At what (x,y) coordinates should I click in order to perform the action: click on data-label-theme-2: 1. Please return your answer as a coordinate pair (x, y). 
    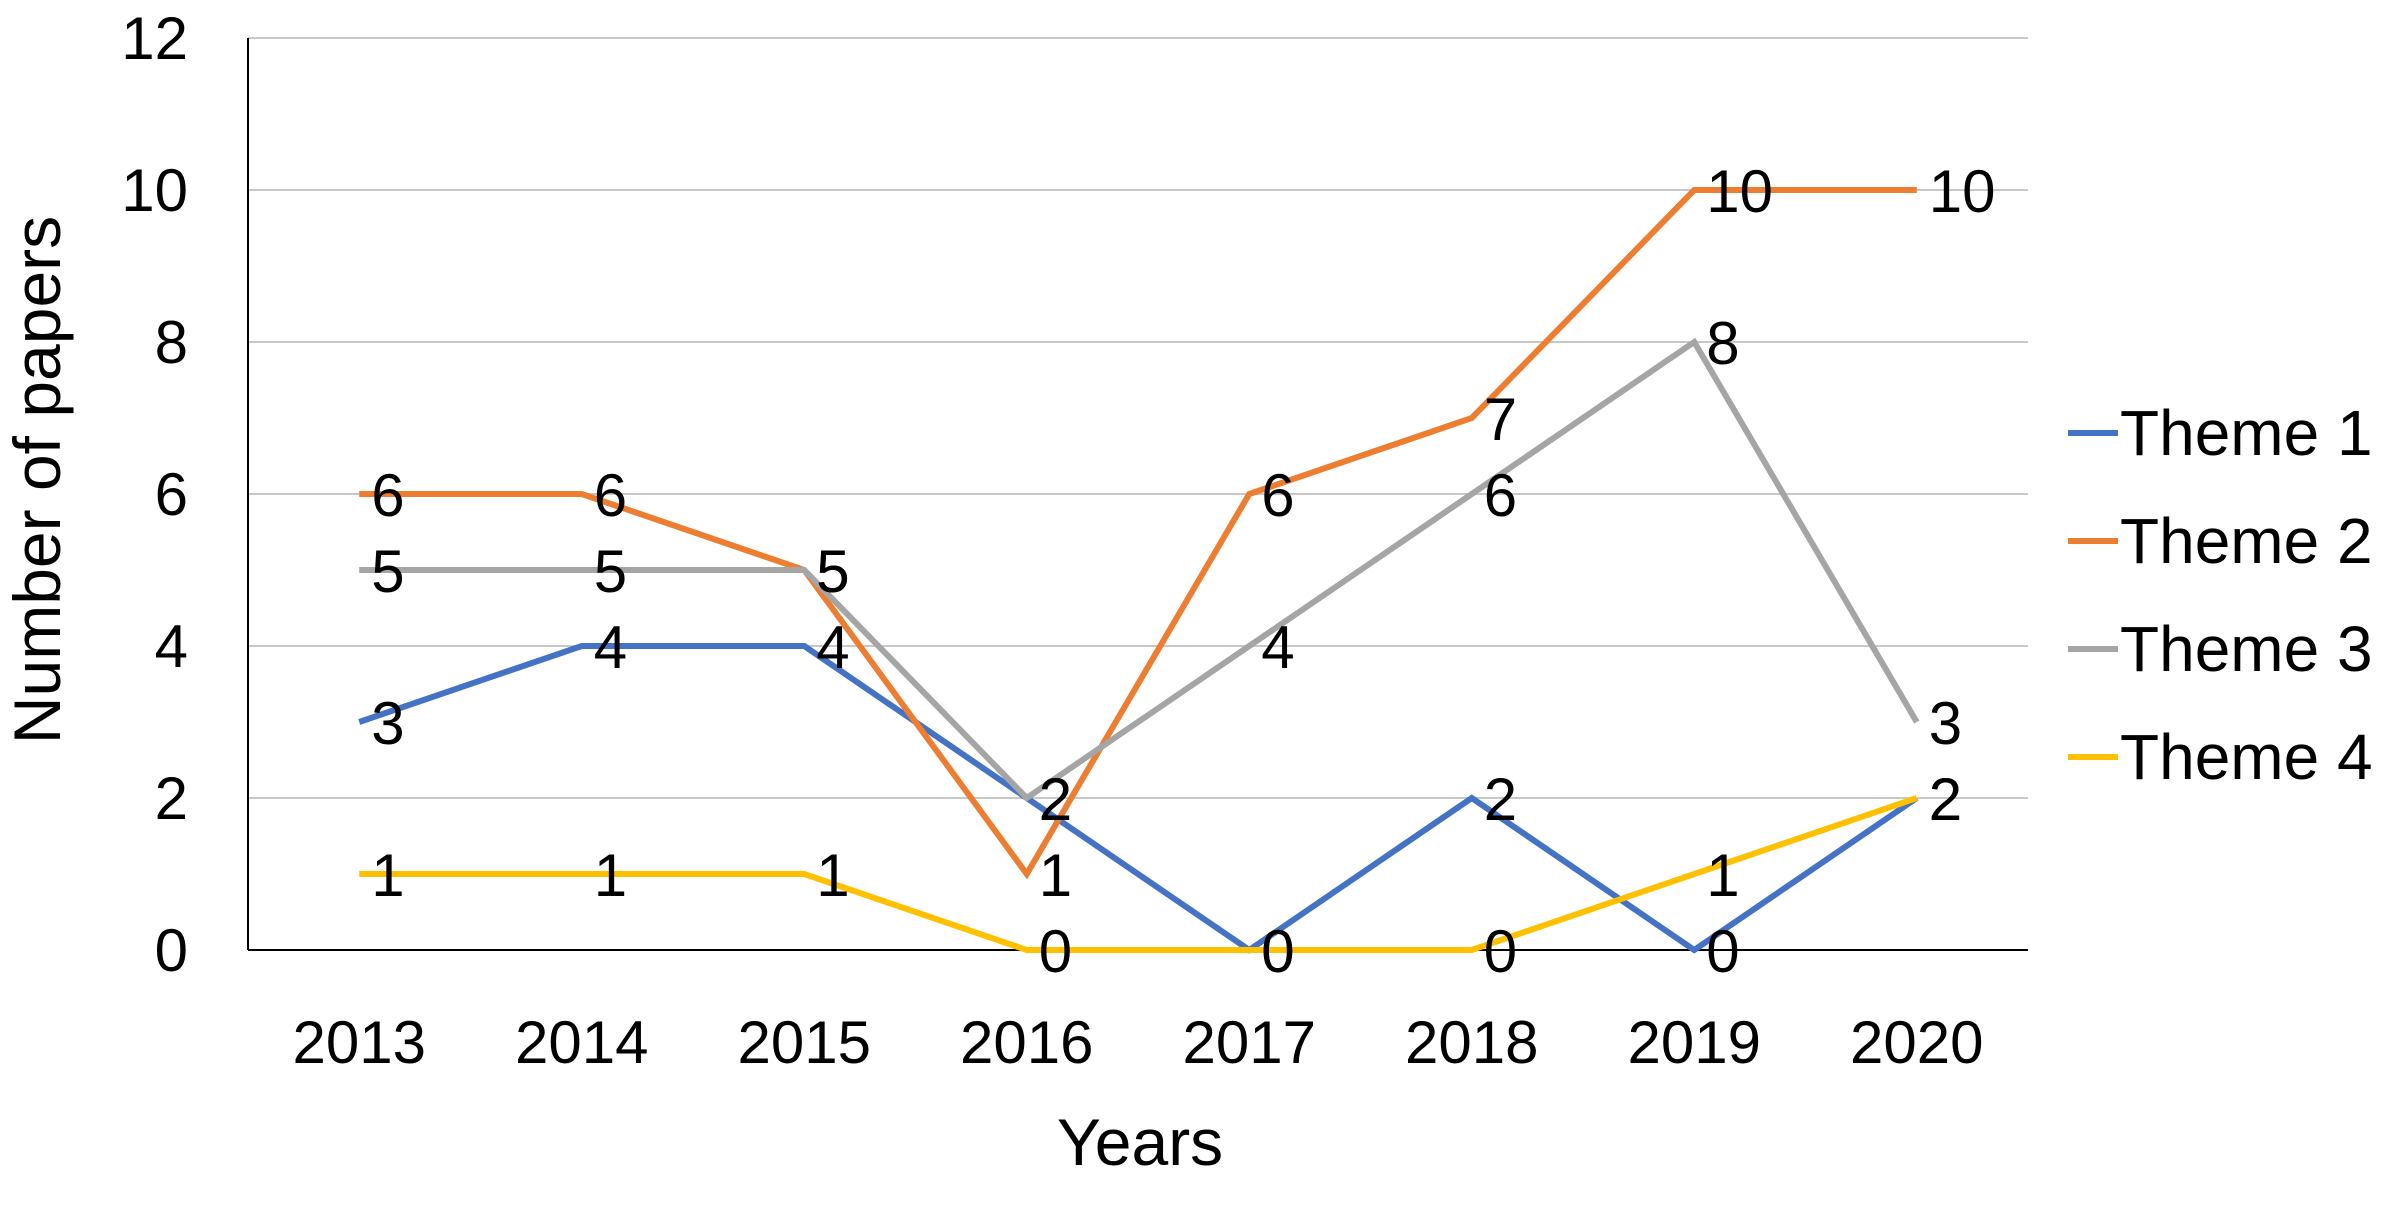
    Looking at the image, I should click on (1055, 875).